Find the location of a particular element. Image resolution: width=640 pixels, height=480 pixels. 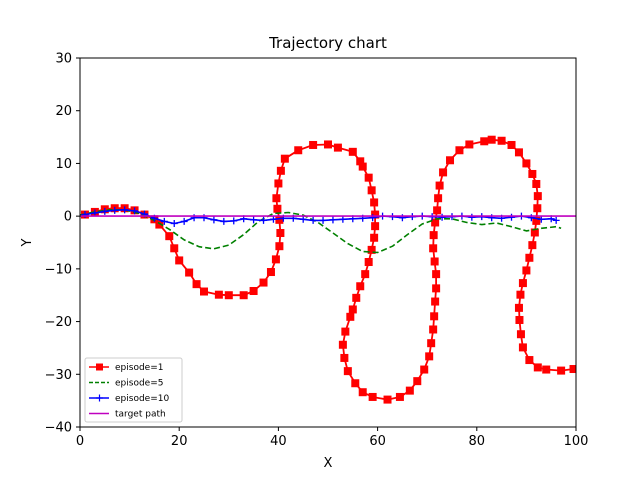

legend-item: target path is located at coordinates (127, 415).